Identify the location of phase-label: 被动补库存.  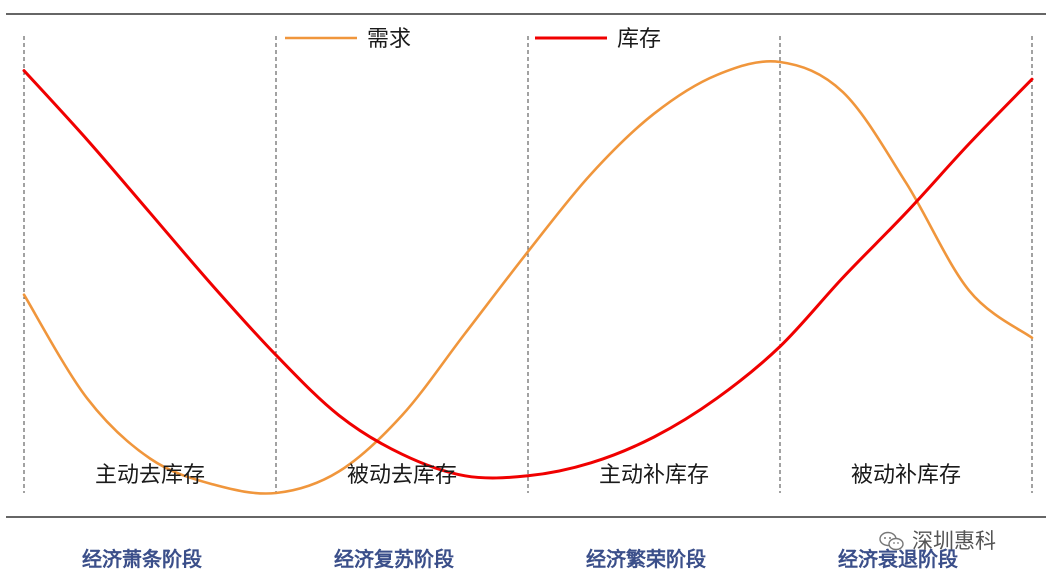
(906, 475).